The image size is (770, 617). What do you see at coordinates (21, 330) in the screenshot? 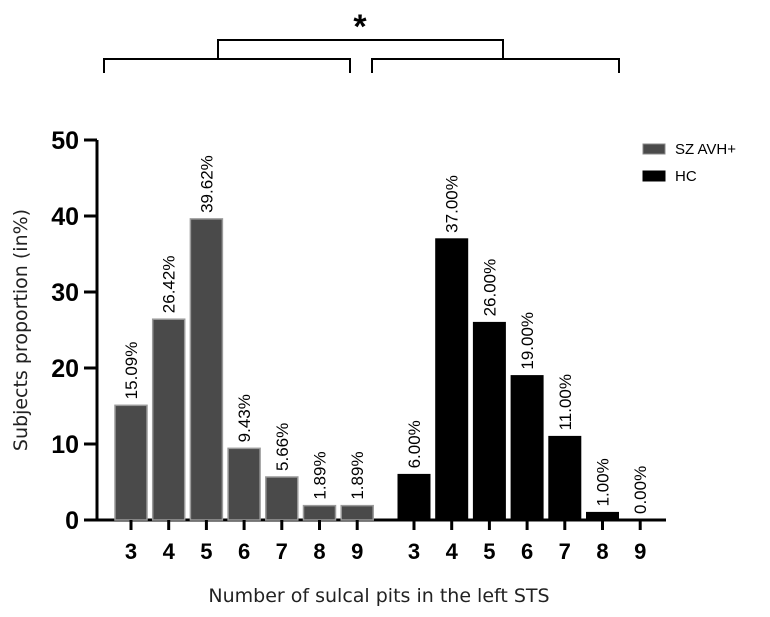
I see `y-axis-label: Subjects proportion (in%)` at bounding box center [21, 330].